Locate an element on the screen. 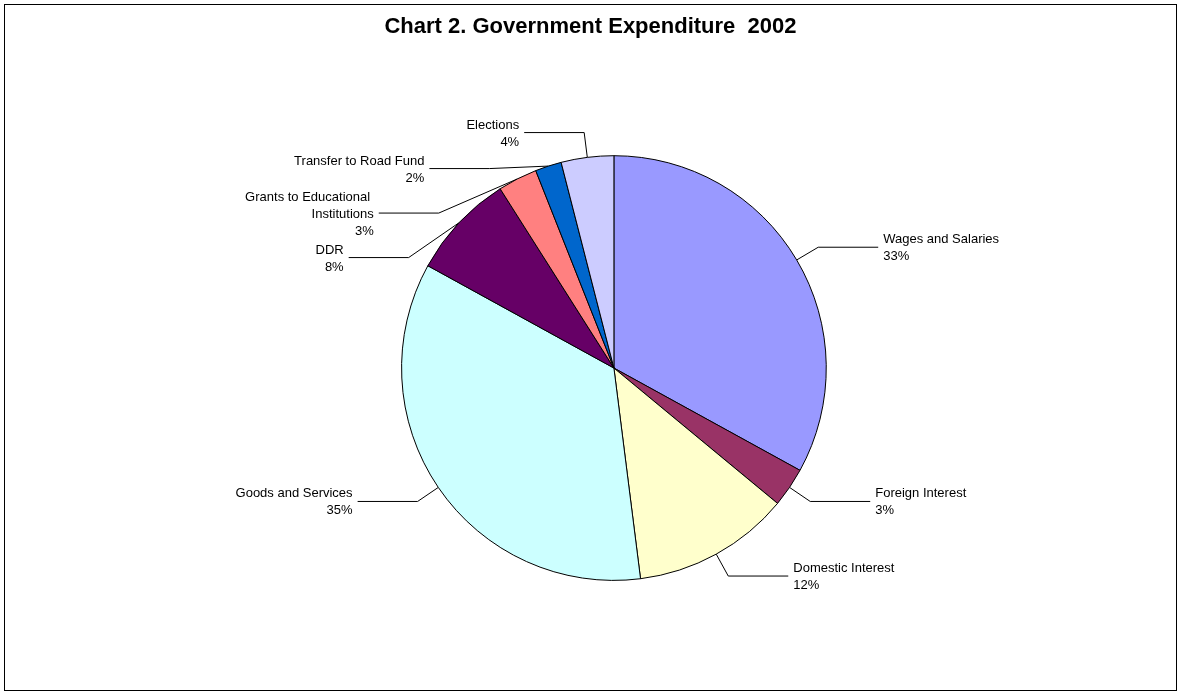 The height and width of the screenshot is (697, 1183). slice-label: DDR is located at coordinates (329, 249).